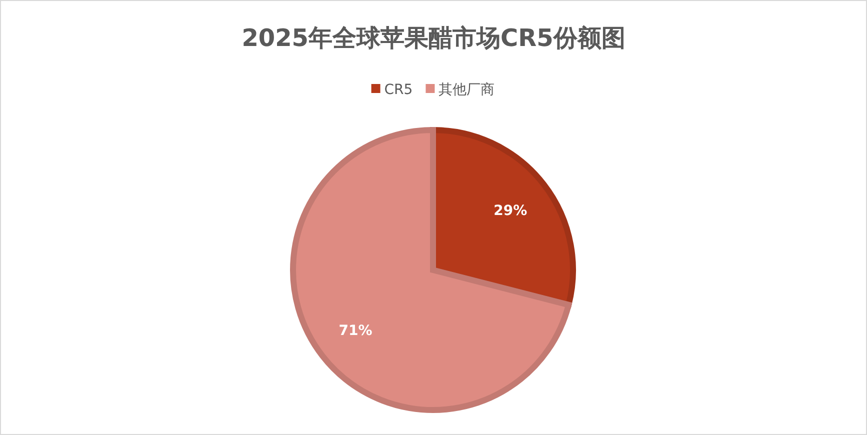 Image resolution: width=867 pixels, height=435 pixels. I want to click on data-label: 71%, so click(355, 331).